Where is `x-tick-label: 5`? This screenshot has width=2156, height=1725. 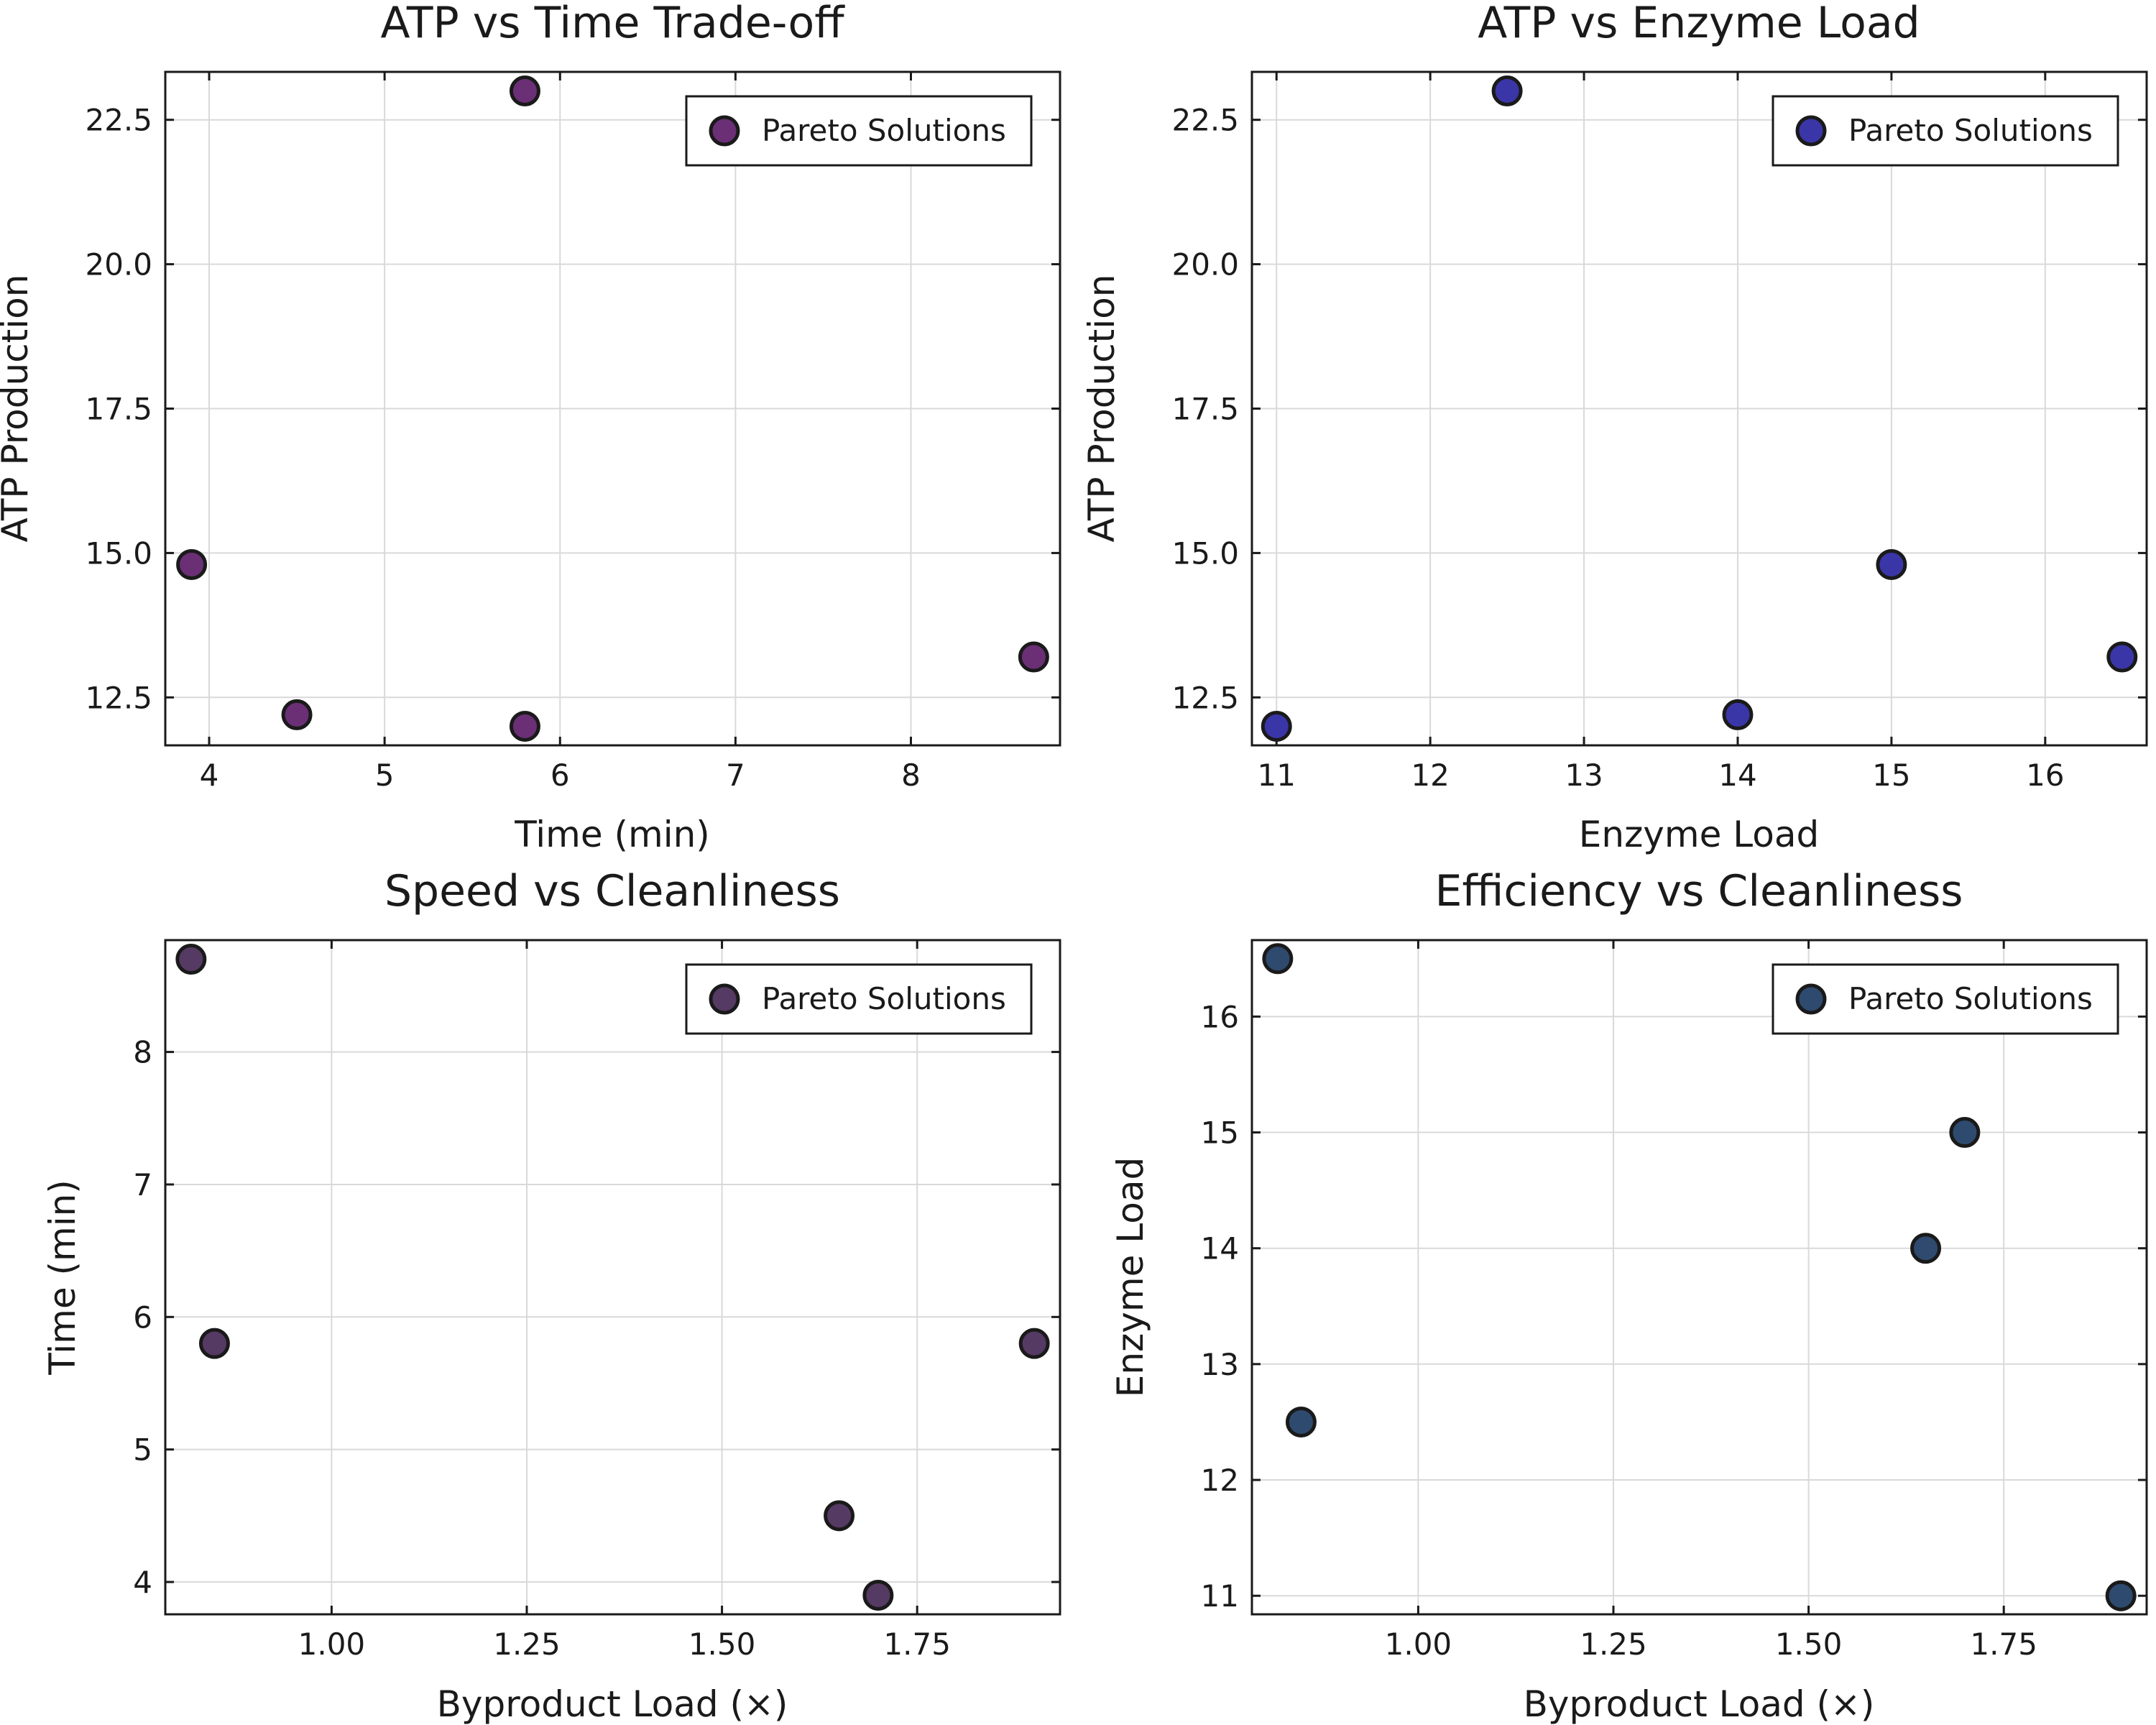 x-tick-label: 5 is located at coordinates (385, 775).